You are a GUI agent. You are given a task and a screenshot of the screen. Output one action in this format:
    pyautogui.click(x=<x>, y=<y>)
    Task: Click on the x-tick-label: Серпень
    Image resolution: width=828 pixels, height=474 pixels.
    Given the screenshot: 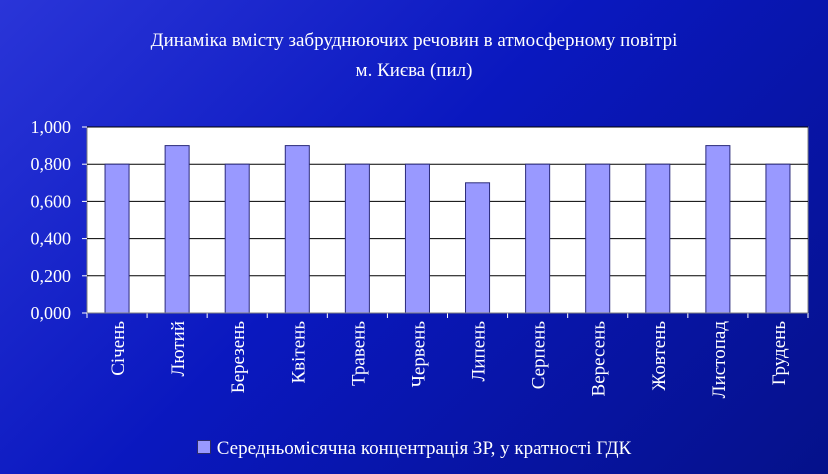 What is the action you would take?
    pyautogui.click(x=539, y=355)
    